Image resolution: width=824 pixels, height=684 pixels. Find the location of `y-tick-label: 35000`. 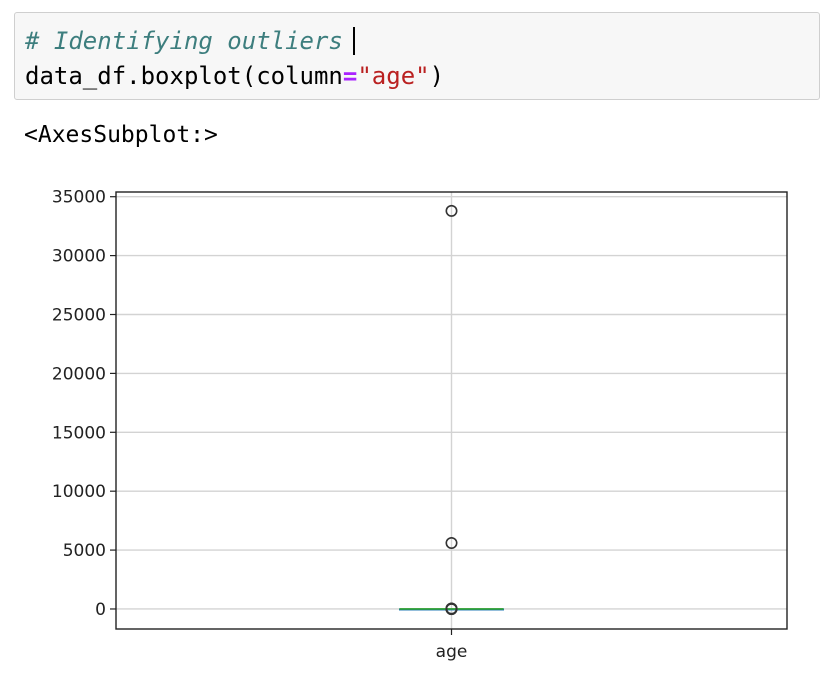

y-tick-label: 35000 is located at coordinates (79, 198).